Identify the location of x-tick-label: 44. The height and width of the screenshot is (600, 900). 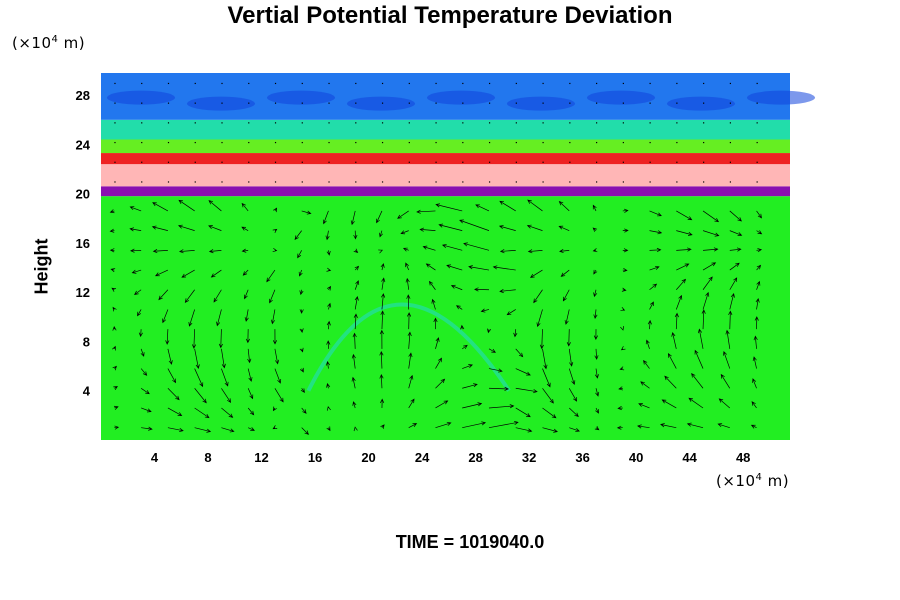
(689, 457).